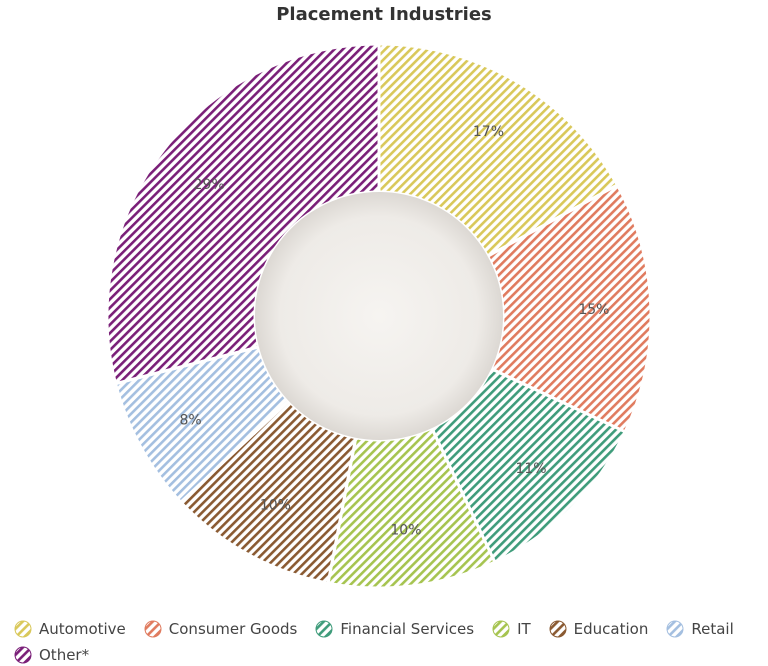  Describe the element at coordinates (405, 530) in the screenshot. I see `data-label-it: 10%` at that location.